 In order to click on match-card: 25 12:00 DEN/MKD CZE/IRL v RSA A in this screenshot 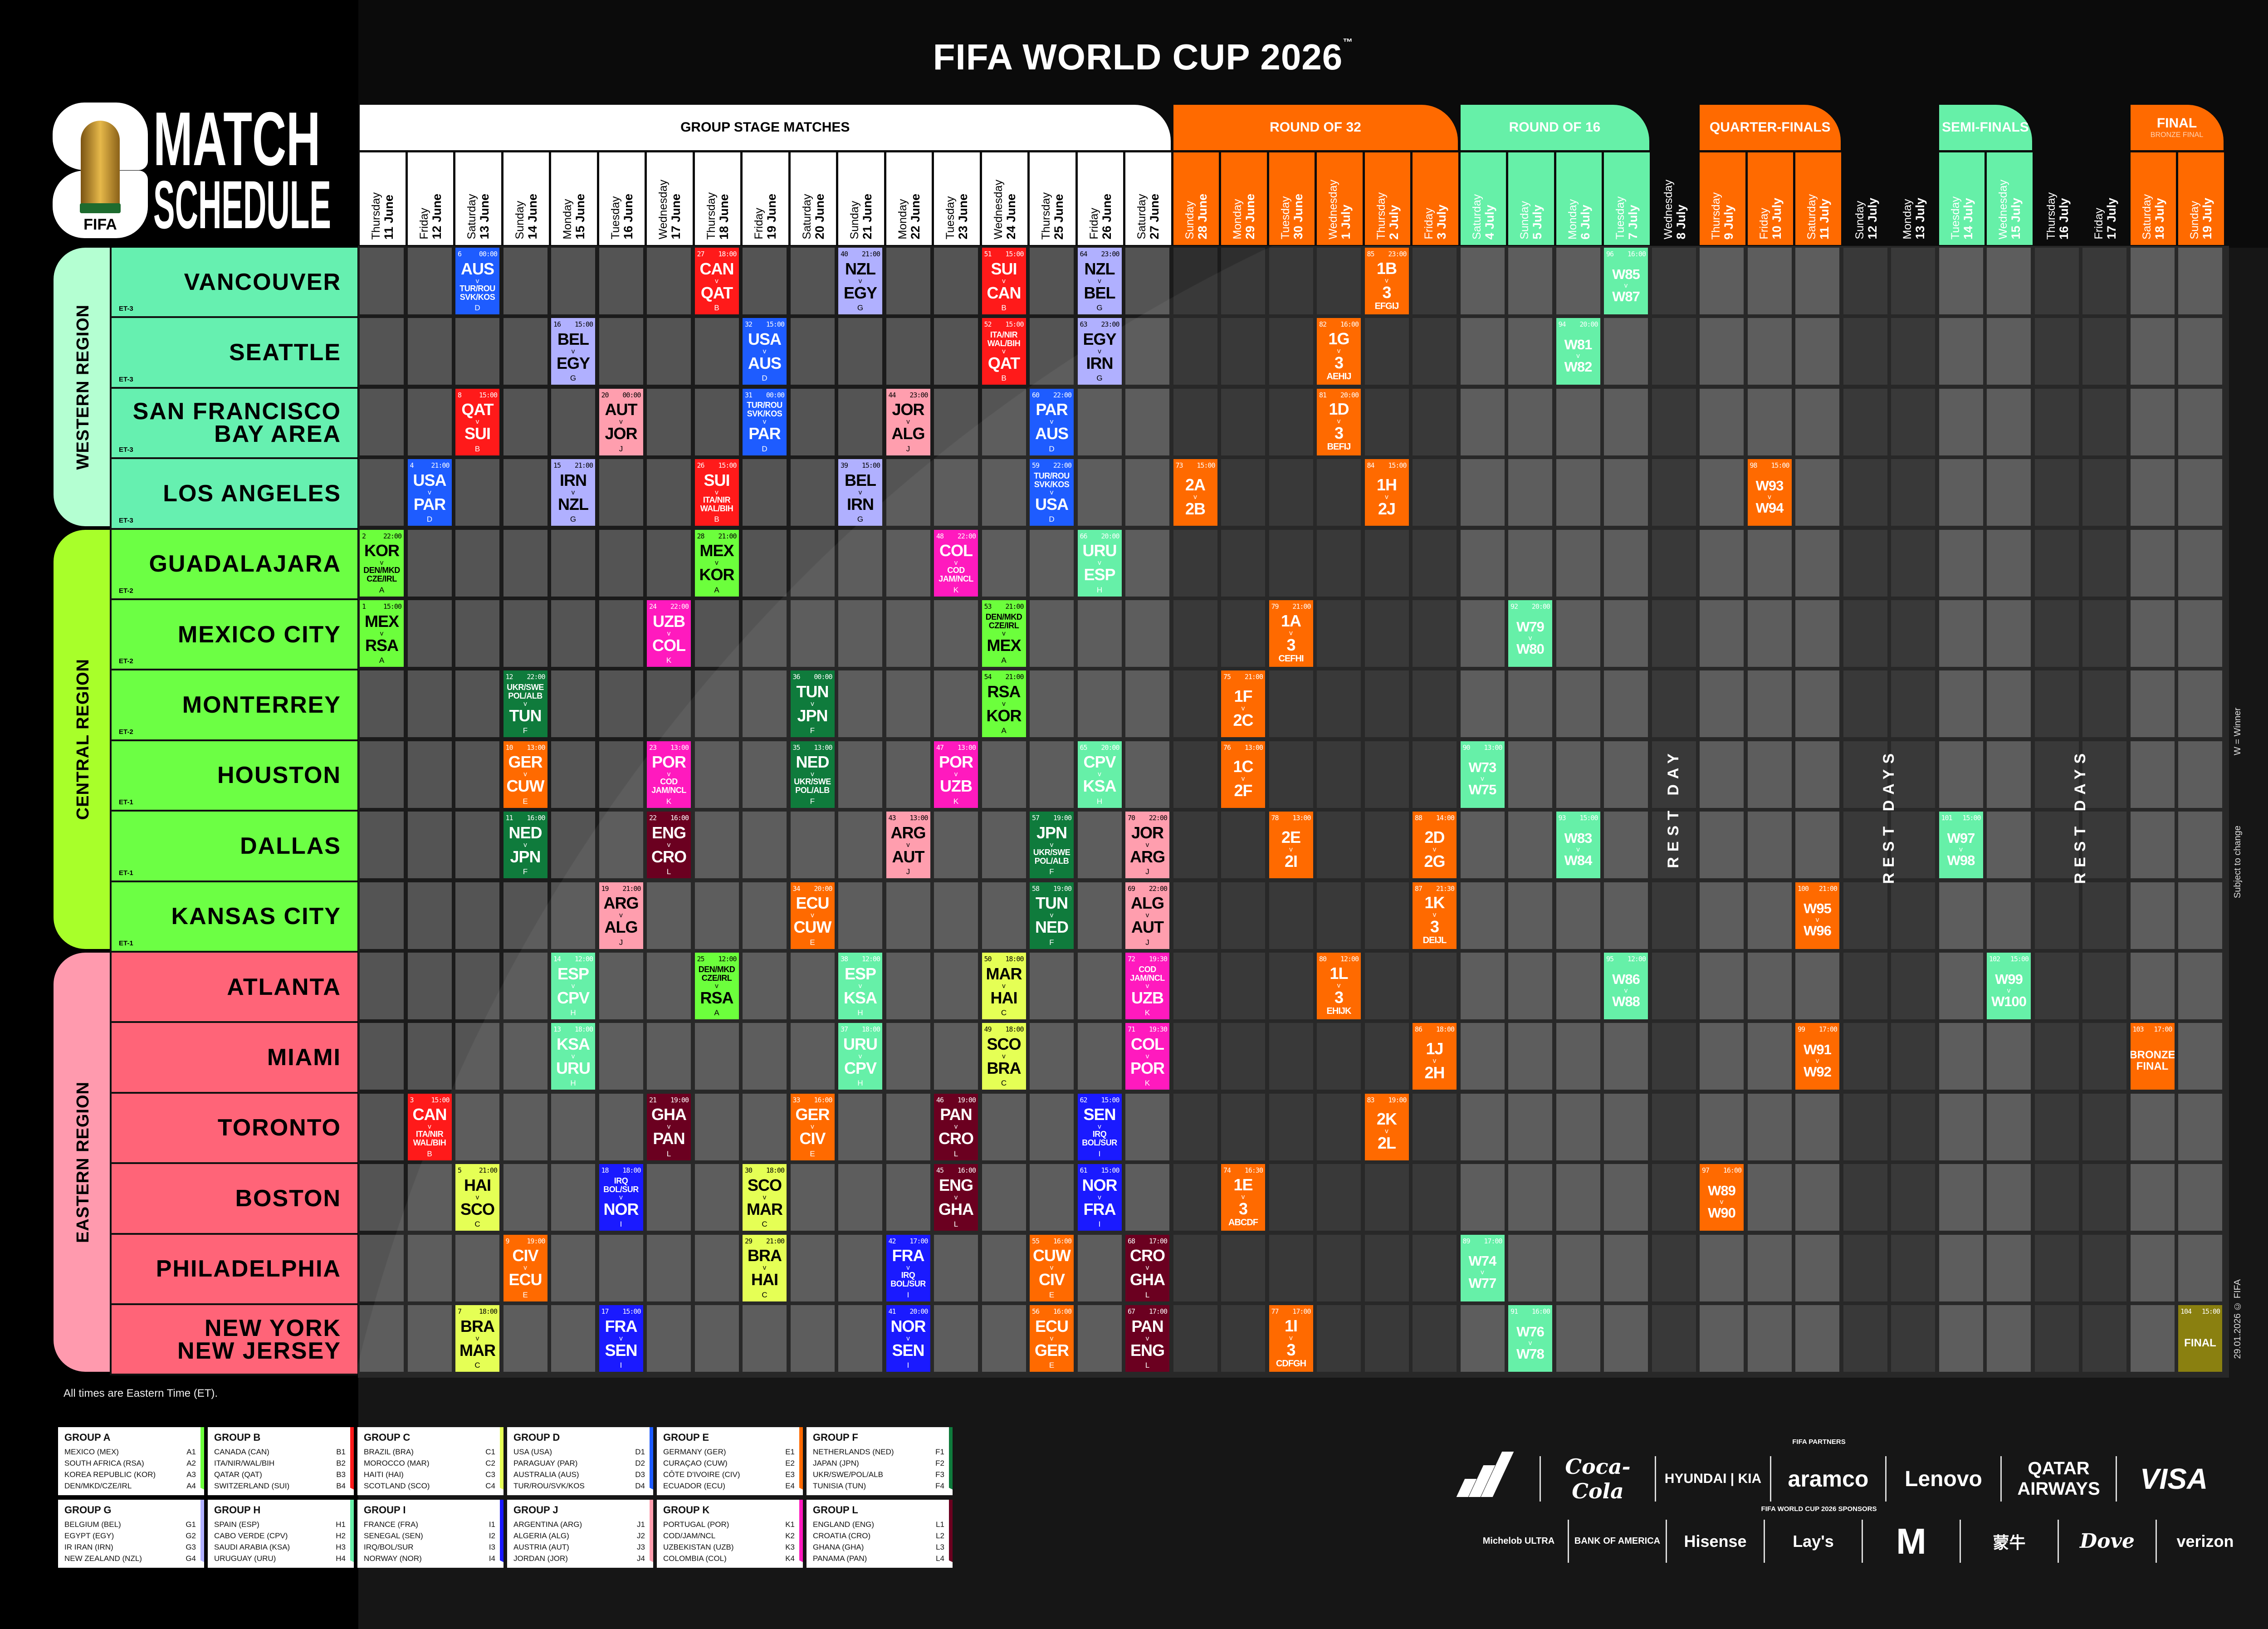, I will do `click(716, 986)`.